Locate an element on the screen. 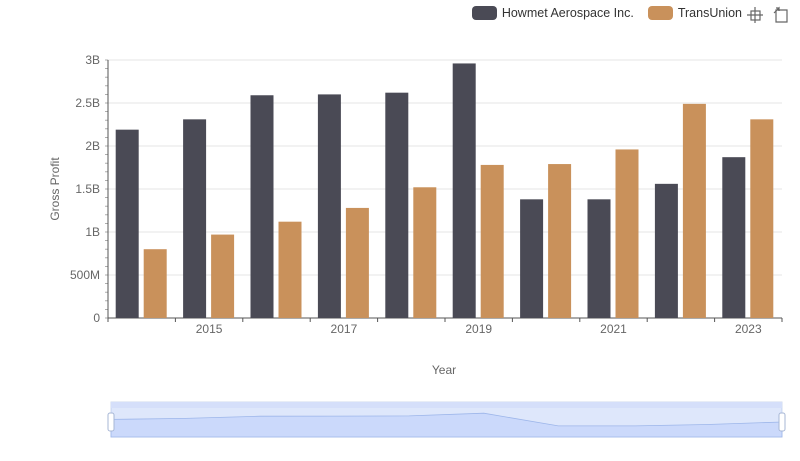 Image resolution: width=800 pixels, height=461 pixels. y-tick-label: 2.5B is located at coordinates (87, 103).